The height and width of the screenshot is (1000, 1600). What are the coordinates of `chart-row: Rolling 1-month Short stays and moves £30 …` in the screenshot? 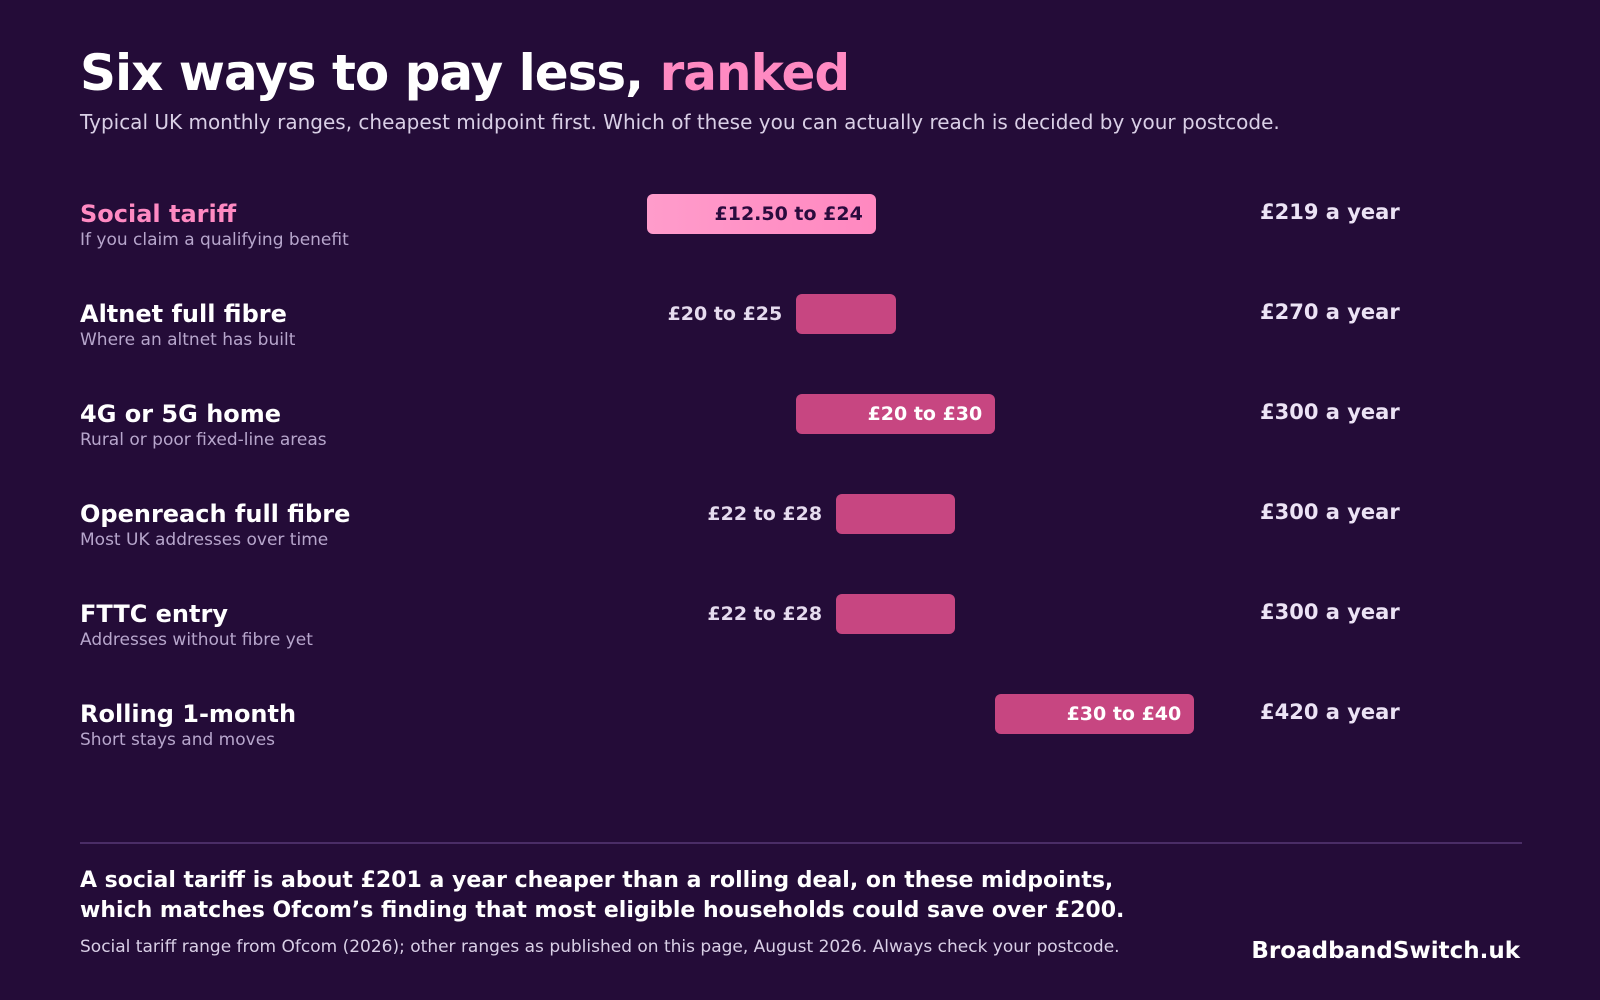 It's located at (800, 727).